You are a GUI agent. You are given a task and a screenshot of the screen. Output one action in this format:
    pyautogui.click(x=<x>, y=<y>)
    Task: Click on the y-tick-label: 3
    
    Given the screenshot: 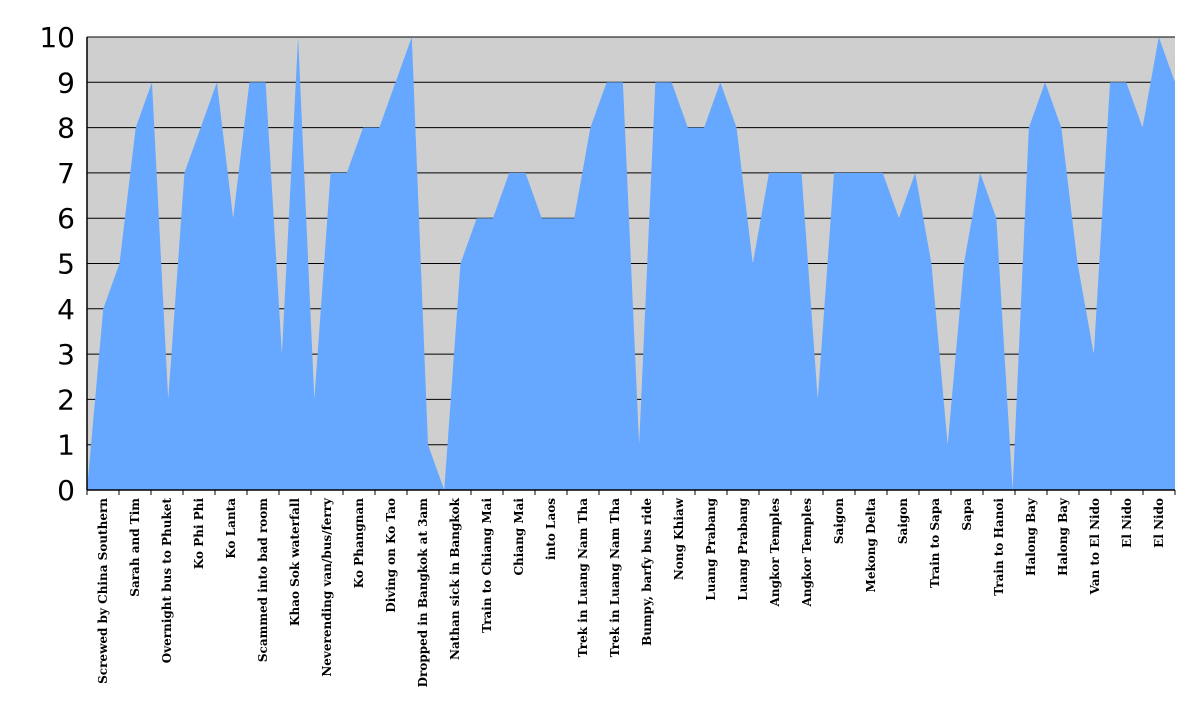 What is the action you would take?
    pyautogui.click(x=66, y=354)
    